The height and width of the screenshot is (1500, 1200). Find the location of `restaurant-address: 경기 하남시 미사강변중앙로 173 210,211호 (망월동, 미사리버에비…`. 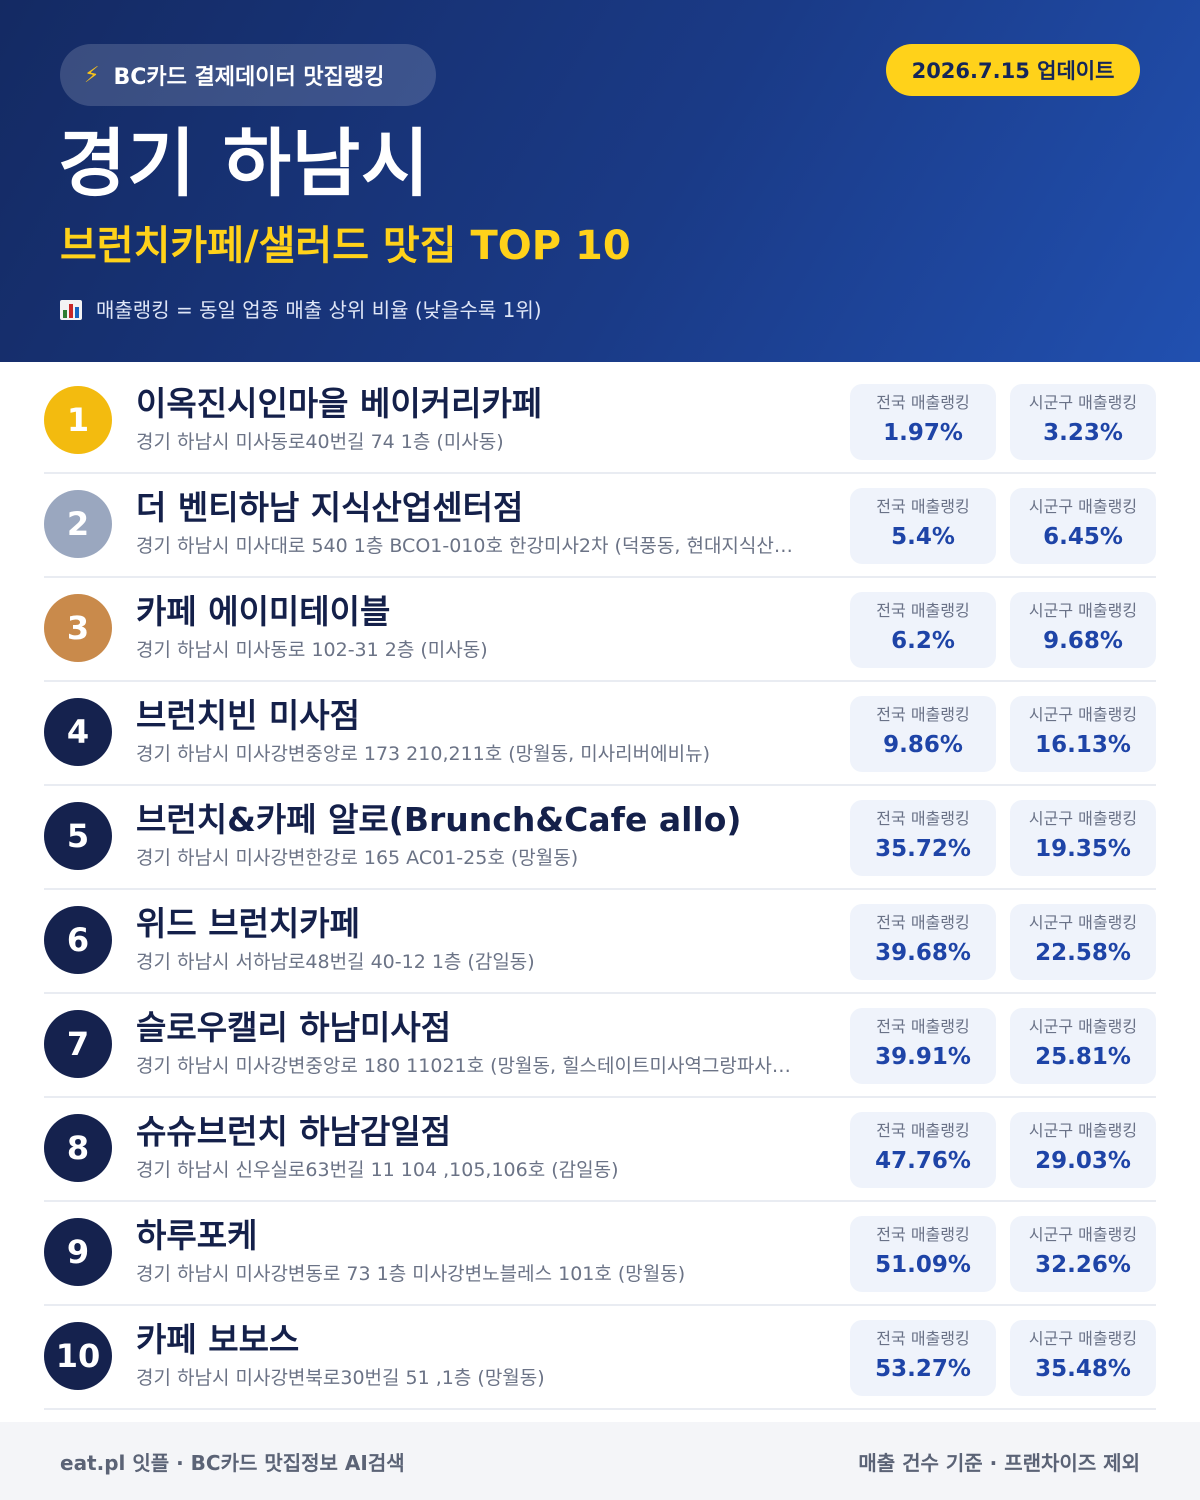

restaurant-address: 경기 하남시 미사강변중앙로 173 210,211호 (망월동, 미사리버에비… is located at coordinates (423, 754).